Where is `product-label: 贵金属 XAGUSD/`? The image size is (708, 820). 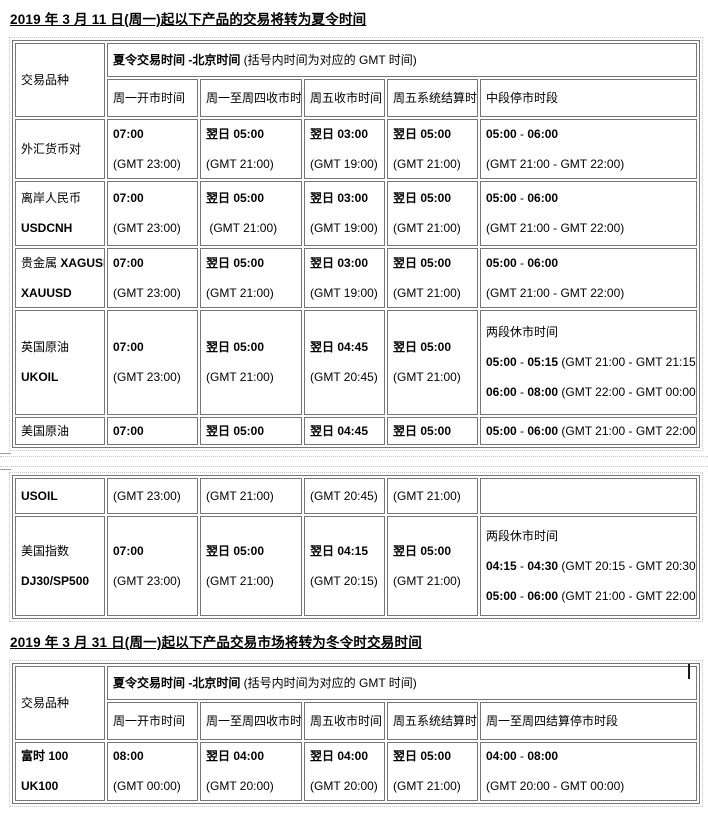
product-label: 贵金属 XAGUSD/ is located at coordinates (62, 262).